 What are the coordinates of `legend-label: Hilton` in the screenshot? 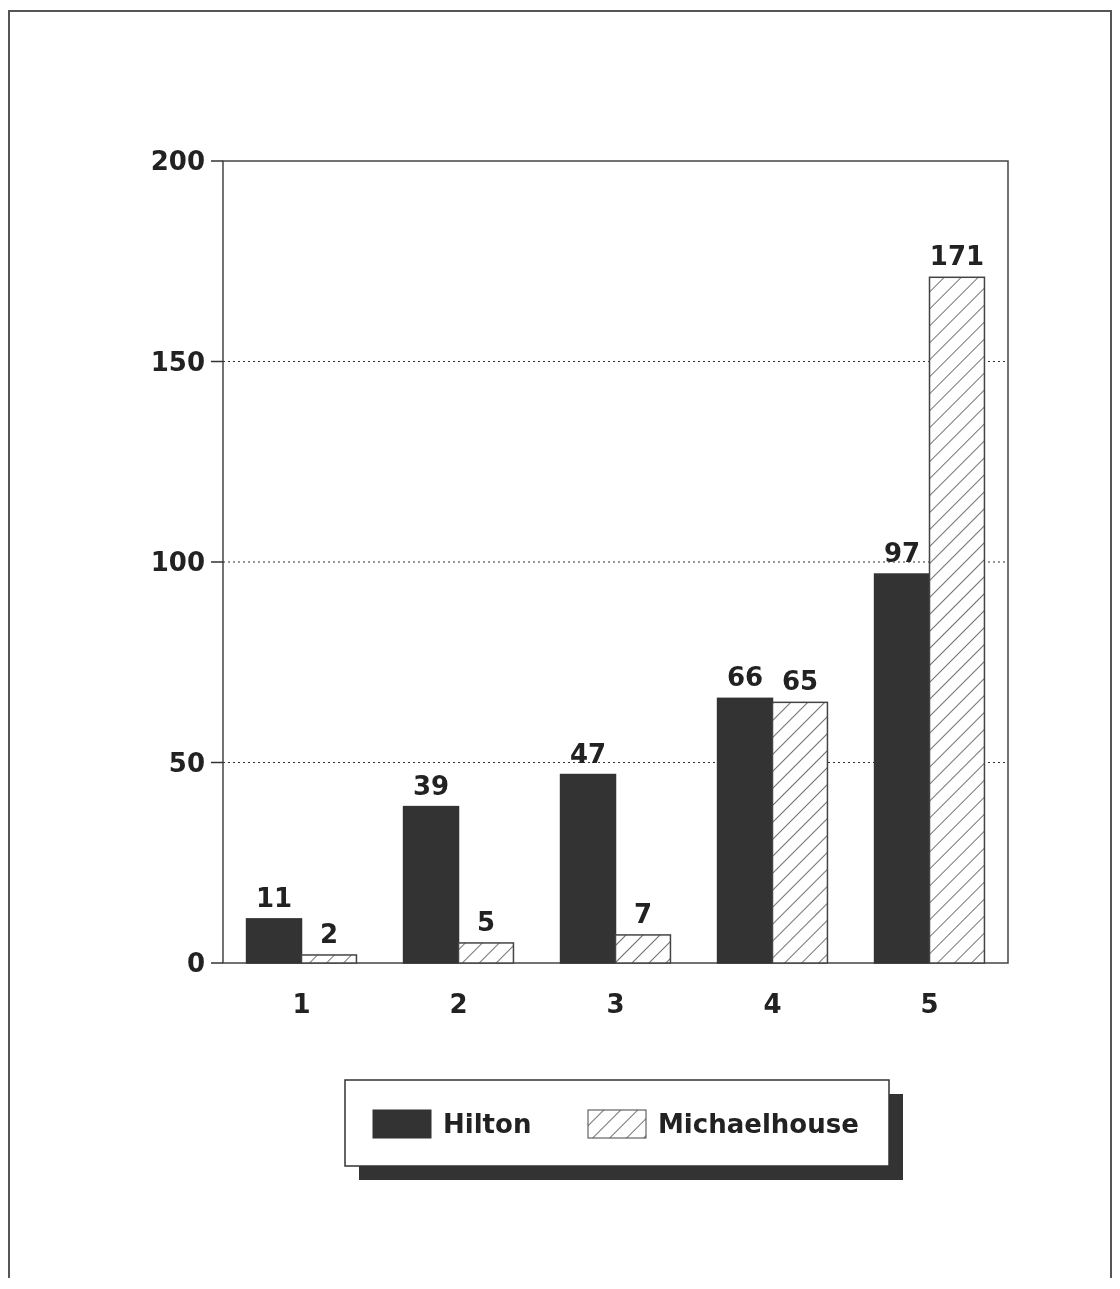 It's located at (487, 1124).